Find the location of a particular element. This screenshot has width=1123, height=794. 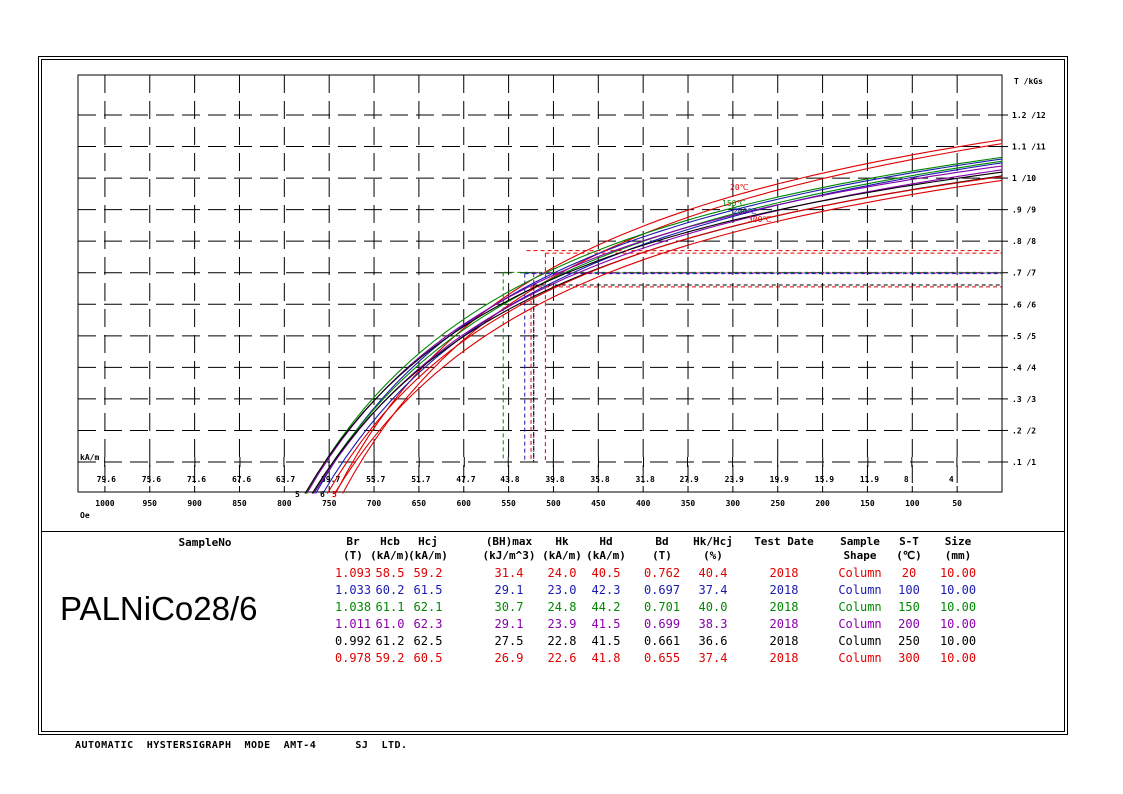

oe-axis-unit: Oe is located at coordinates (85, 515).